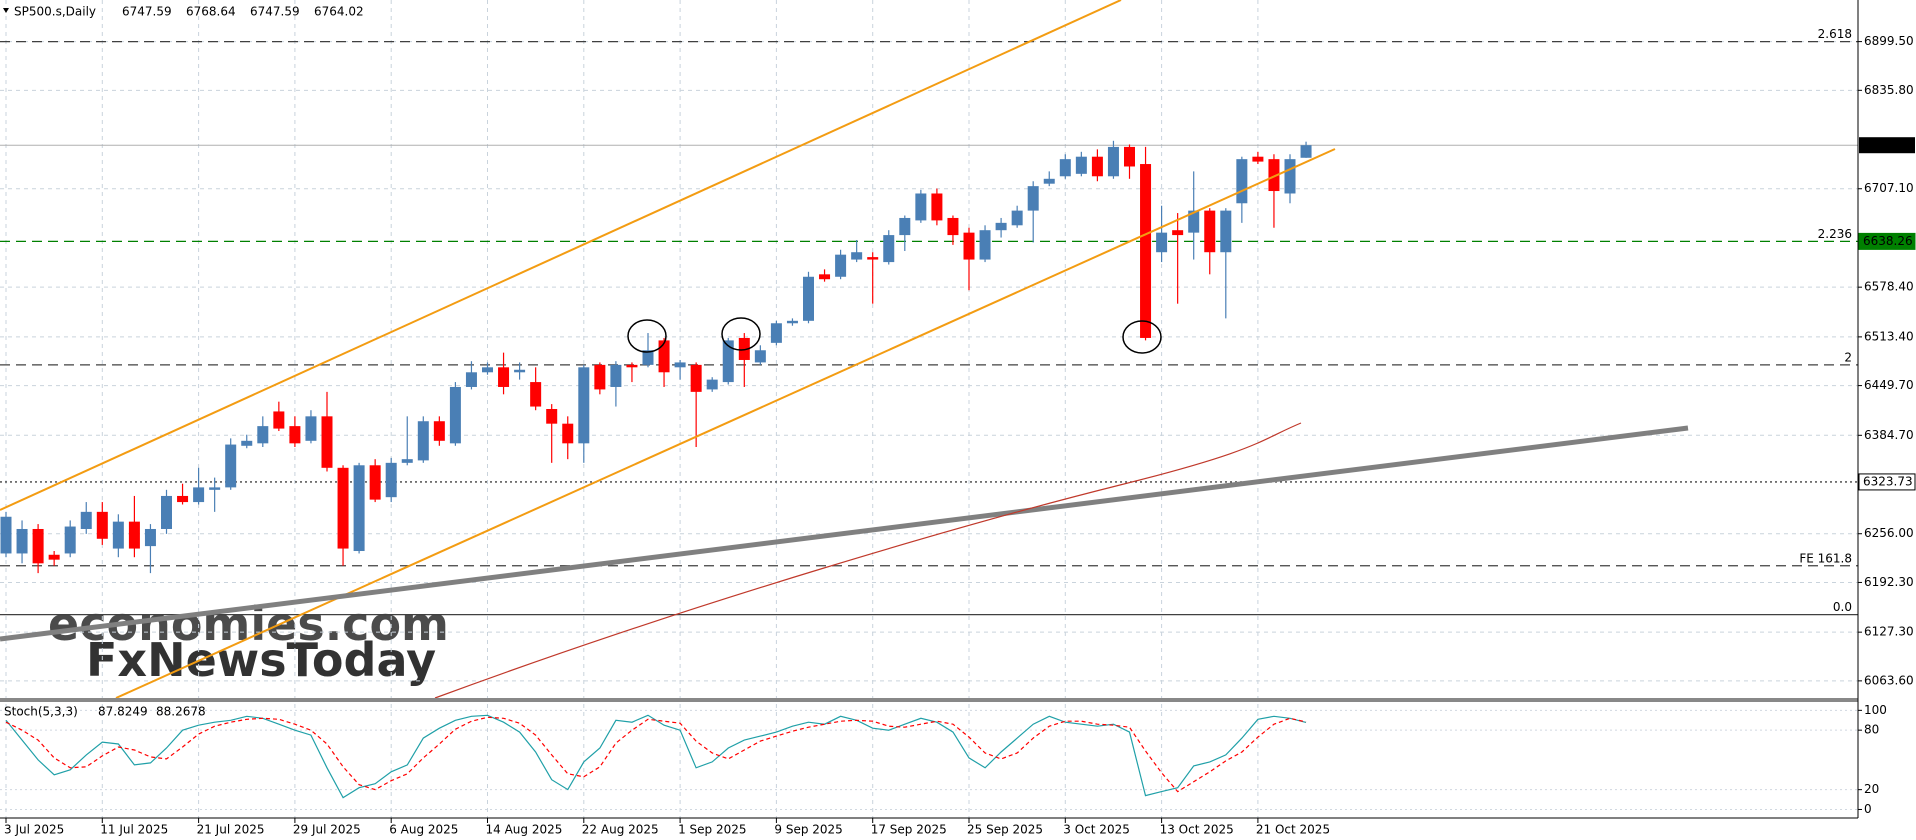 This screenshot has width=1916, height=840. I want to click on x-tick-label: 11 Jul 2025, so click(134, 830).